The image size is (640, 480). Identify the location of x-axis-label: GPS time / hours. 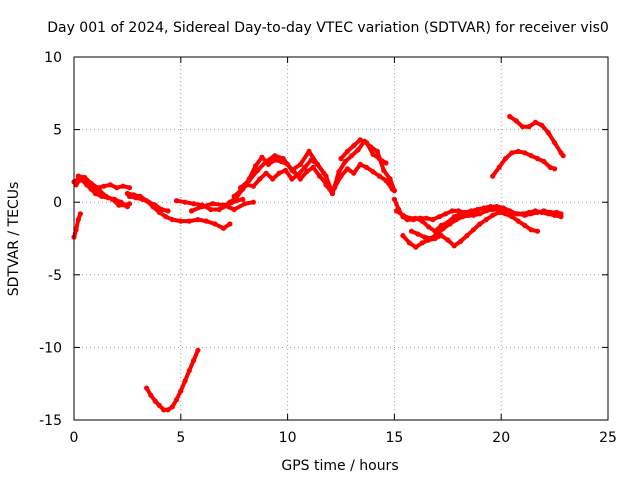
(339, 466).